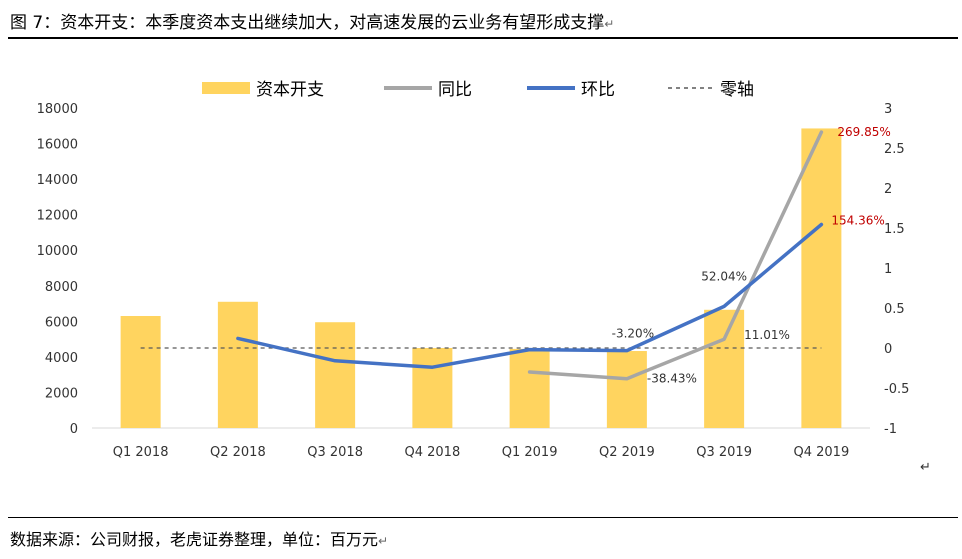 This screenshot has height=559, width=962. What do you see at coordinates (61, 358) in the screenshot?
I see `left-tick-label: 4000` at bounding box center [61, 358].